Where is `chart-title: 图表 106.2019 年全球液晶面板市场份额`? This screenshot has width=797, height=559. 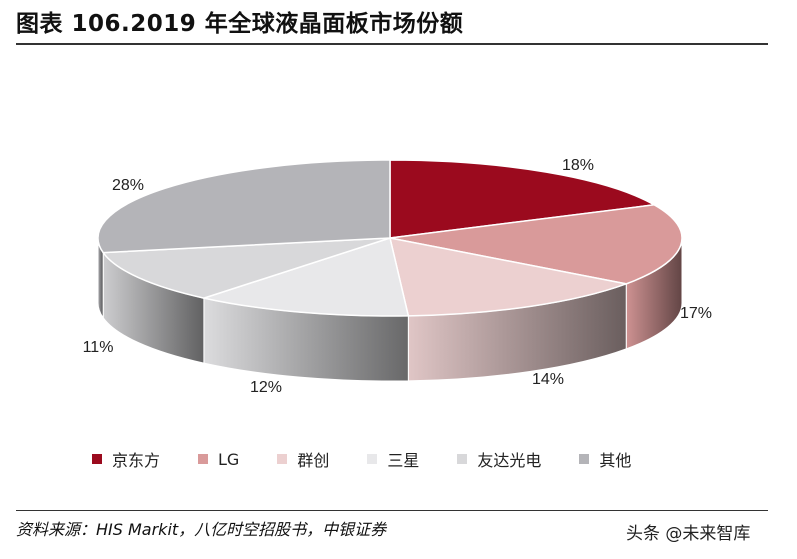 chart-title: 图表 106.2019 年全球液晶面板市场份额 is located at coordinates (240, 24).